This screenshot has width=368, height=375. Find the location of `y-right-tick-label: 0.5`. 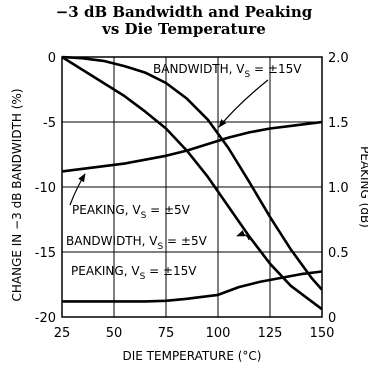

y-right-tick-label: 0.5 is located at coordinates (338, 253).